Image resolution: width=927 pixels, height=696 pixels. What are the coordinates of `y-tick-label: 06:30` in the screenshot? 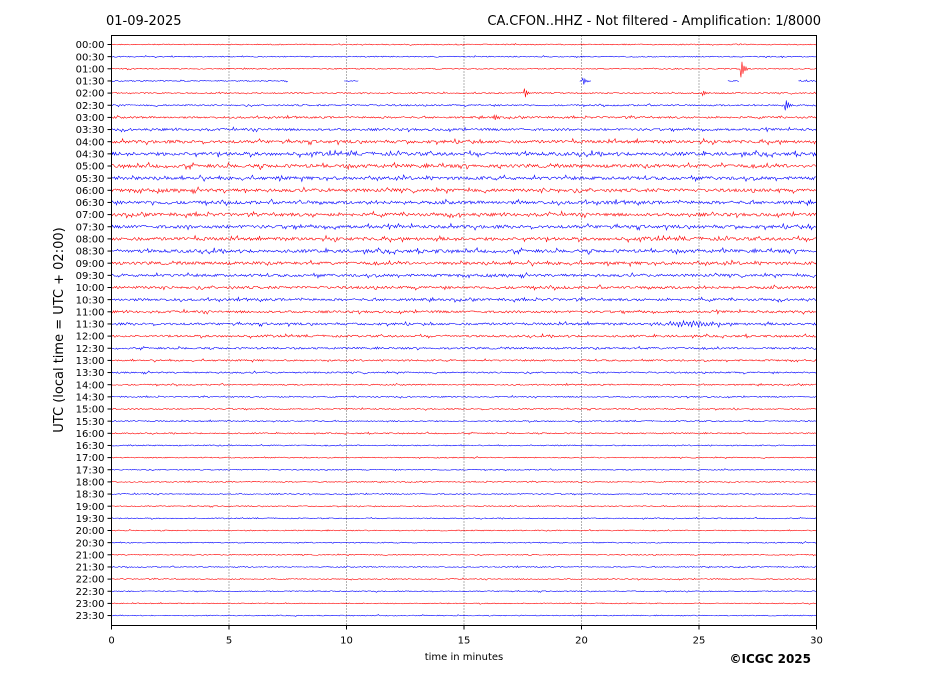 It's located at (90, 203).